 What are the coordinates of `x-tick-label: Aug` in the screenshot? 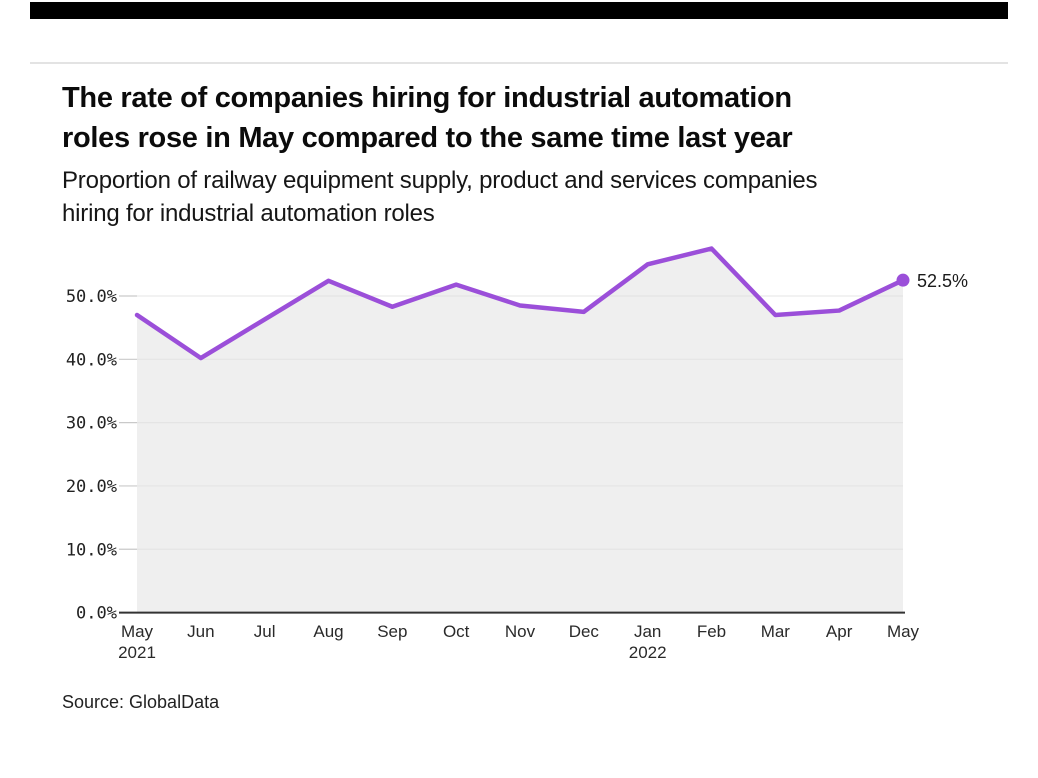 It's located at (328, 631).